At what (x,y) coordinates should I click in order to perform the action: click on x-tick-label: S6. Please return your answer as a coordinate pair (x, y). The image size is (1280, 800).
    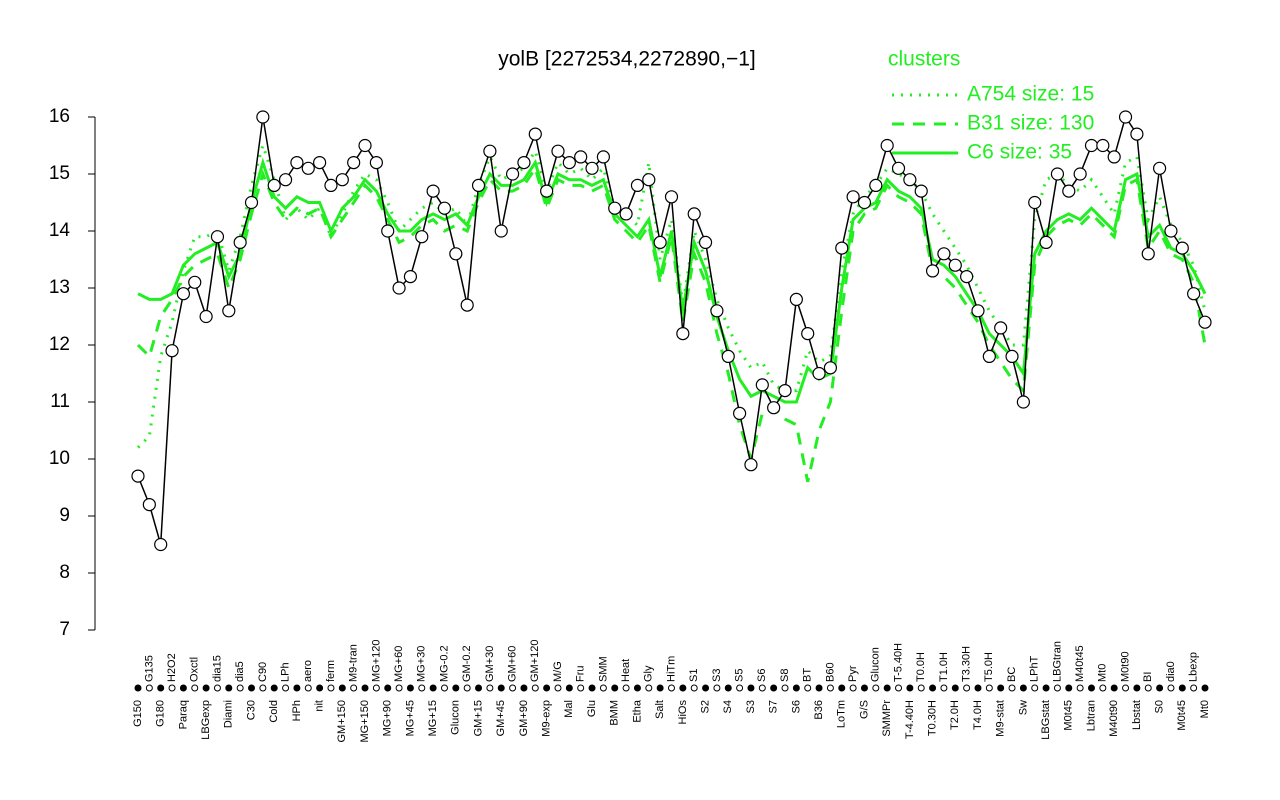
    Looking at the image, I should click on (796, 706).